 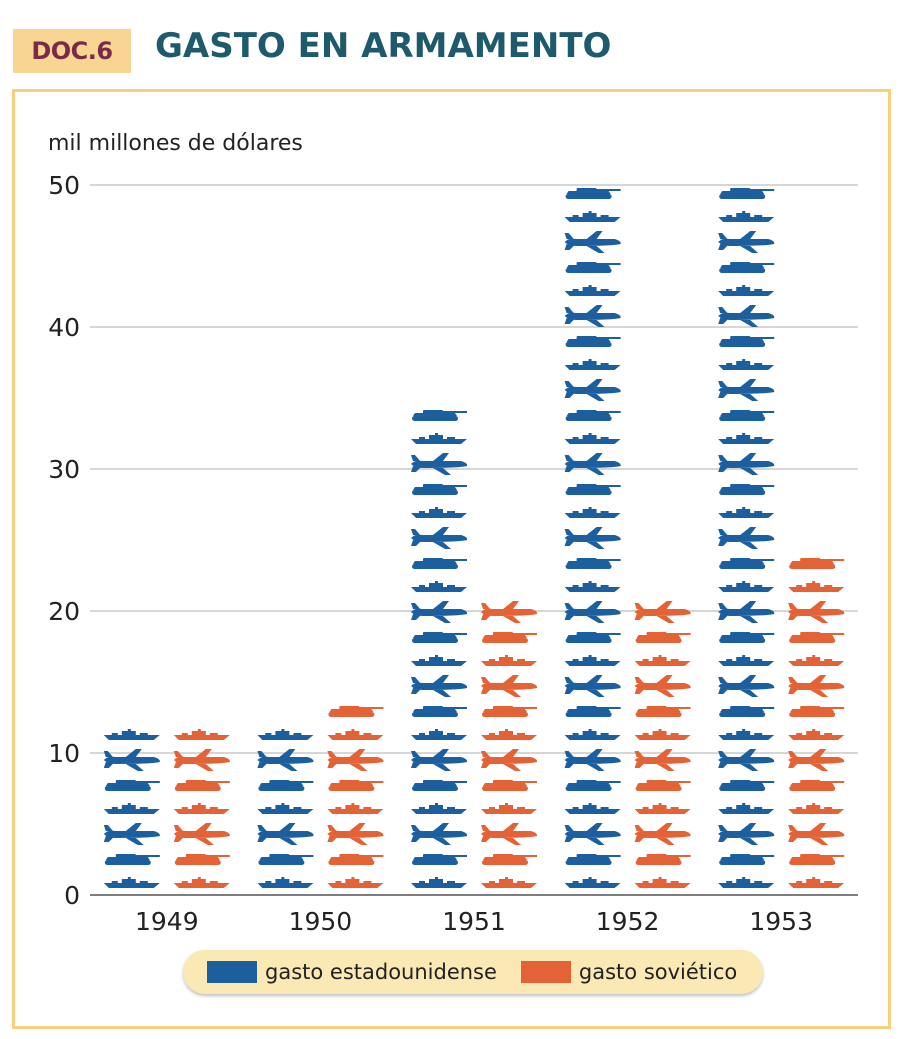 What do you see at coordinates (352, 972) in the screenshot?
I see `legend-item-us: gasto estadounidense` at bounding box center [352, 972].